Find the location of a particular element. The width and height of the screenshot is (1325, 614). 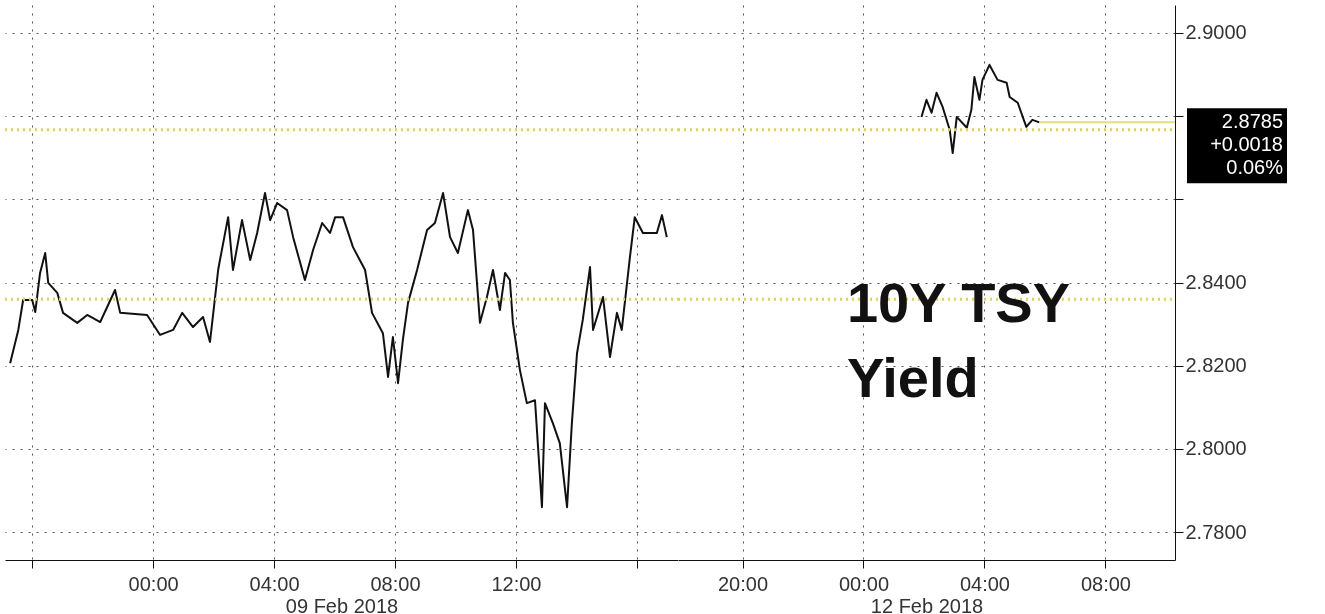

x-tick-label: 12:00 is located at coordinates (516, 583).